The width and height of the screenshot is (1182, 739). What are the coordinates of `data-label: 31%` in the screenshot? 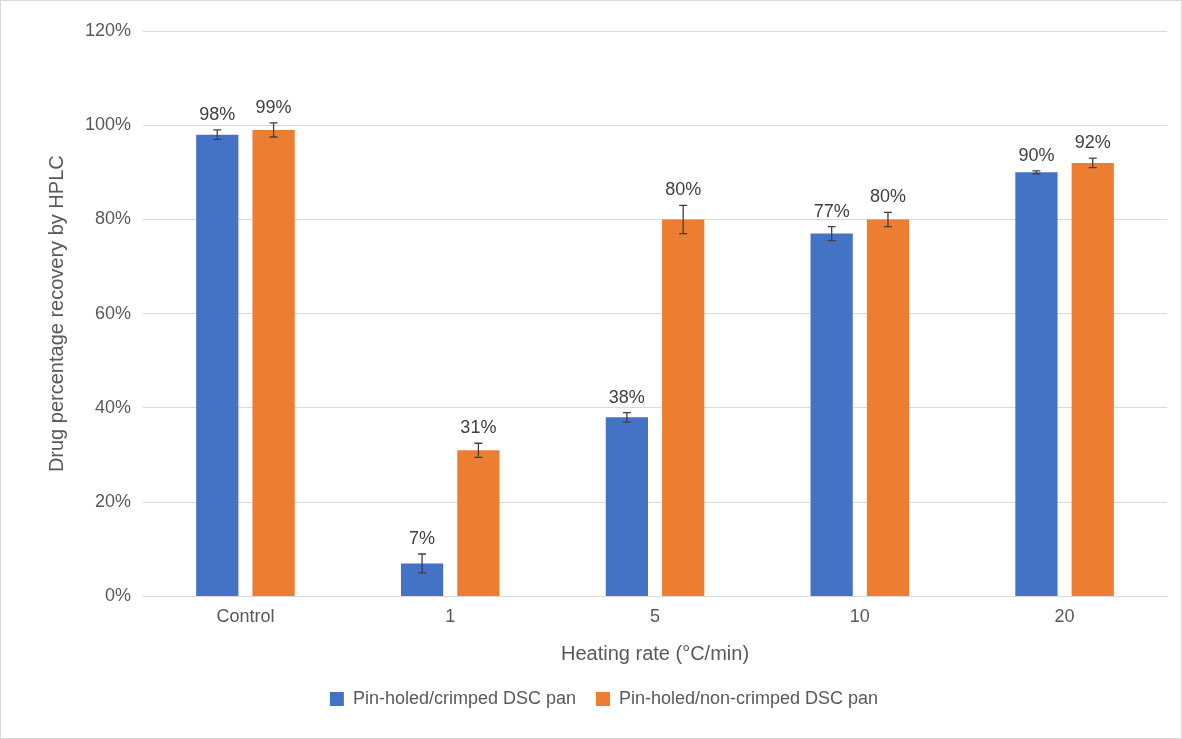 It's located at (478, 427).